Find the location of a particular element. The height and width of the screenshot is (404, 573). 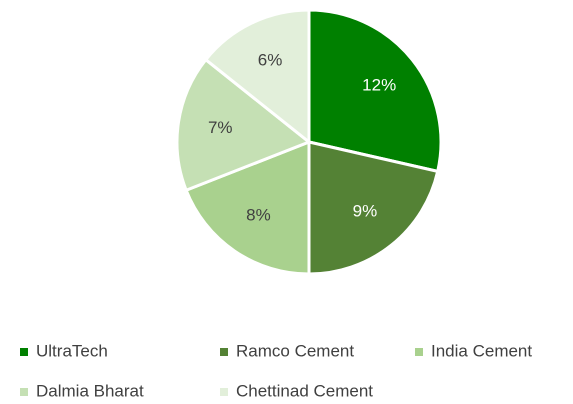

legend-label: Chettinad Cement is located at coordinates (304, 390).